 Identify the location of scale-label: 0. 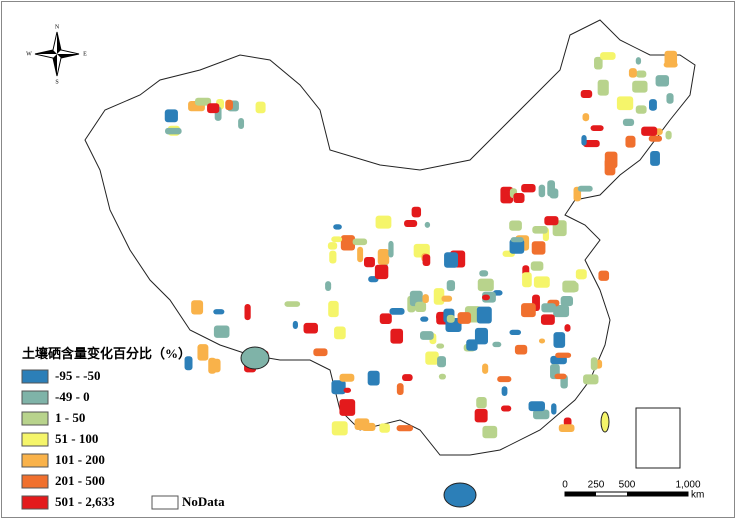
(565, 485).